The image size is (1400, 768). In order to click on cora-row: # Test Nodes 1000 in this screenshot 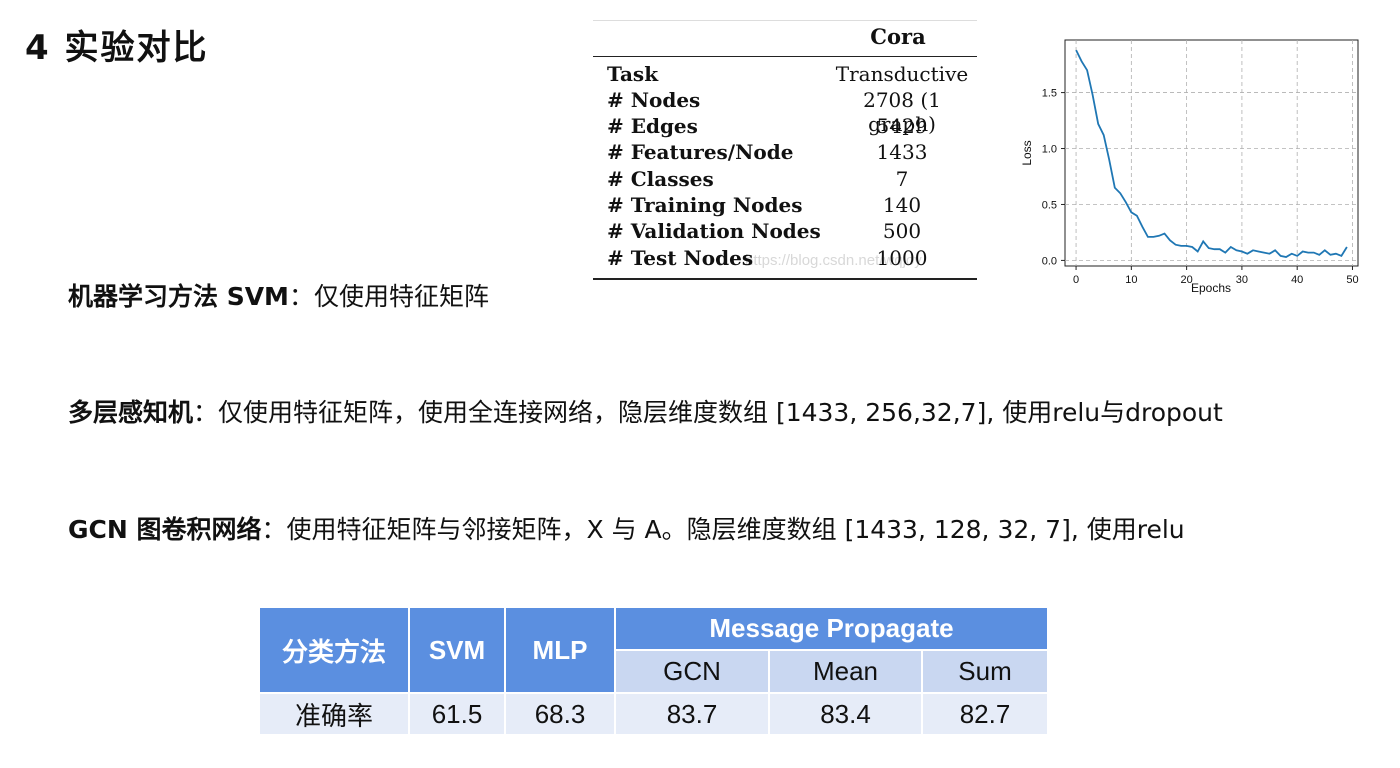, I will do `click(789, 259)`.